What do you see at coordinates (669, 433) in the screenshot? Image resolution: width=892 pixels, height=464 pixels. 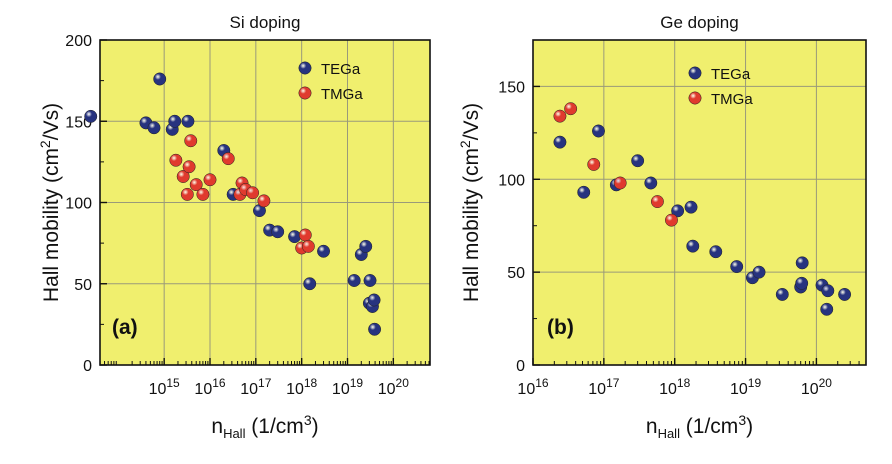 I see `x-axis-label-subscript: Hall` at bounding box center [669, 433].